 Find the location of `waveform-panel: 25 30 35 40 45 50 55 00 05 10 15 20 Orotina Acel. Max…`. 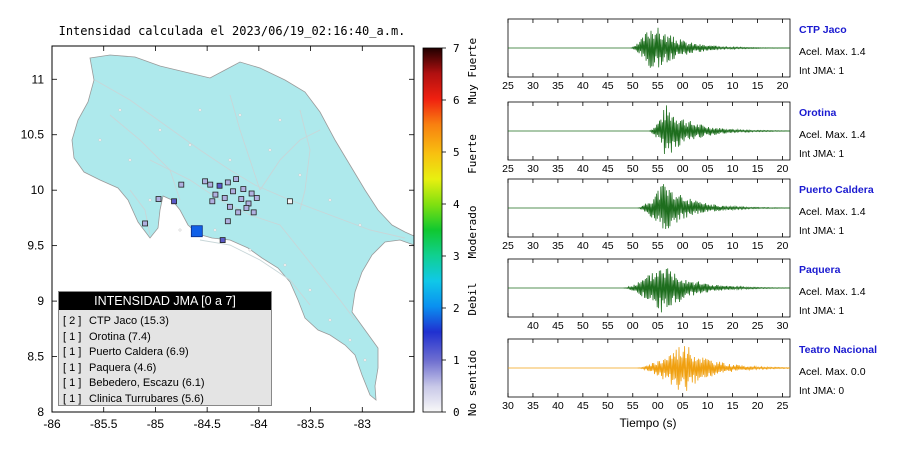

waveform-panel: 25 30 35 40 45 50 55 00 05 10 15 20 Orotina Acel. Max… is located at coordinates (684, 138).